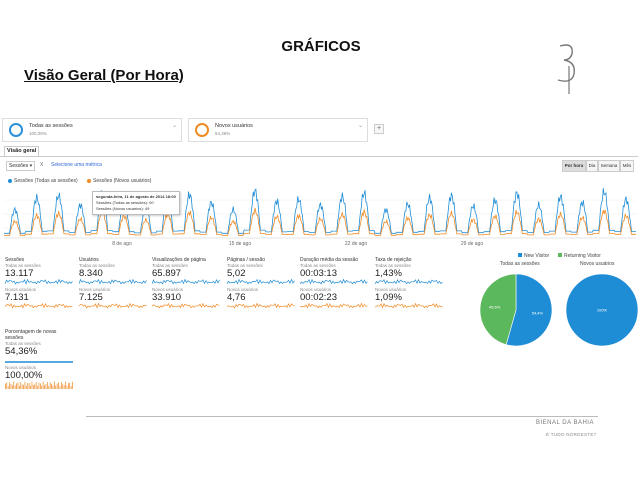 The width and height of the screenshot is (642, 481). Describe the element at coordinates (571, 434) in the screenshot. I see `footer-tagline: É TUDO NORDESTE?` at that location.